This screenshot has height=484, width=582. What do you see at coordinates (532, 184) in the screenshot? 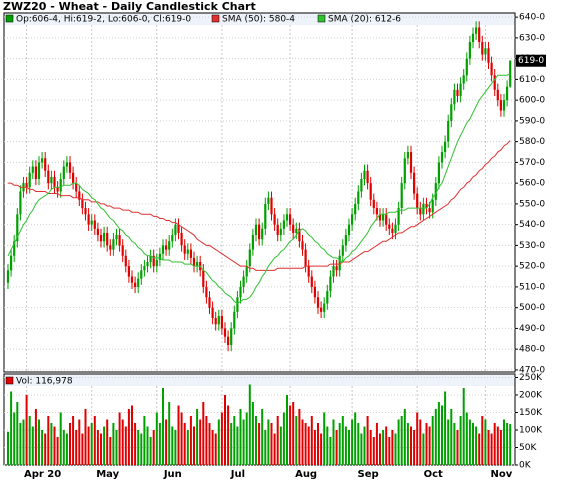
I see `y-tick-label: 560-0` at bounding box center [532, 184].